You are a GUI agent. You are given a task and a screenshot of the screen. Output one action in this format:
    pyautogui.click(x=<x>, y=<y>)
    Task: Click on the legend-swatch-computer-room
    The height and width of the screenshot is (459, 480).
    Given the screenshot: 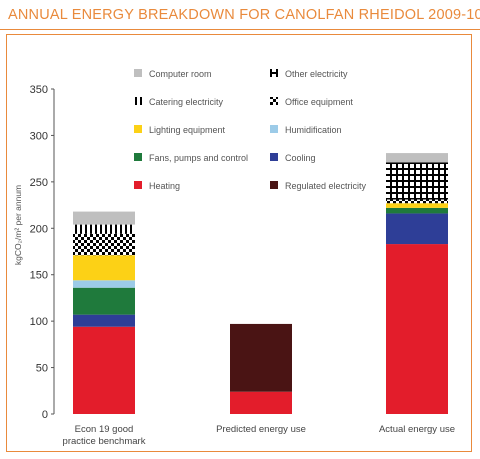 What is the action you would take?
    pyautogui.click(x=138, y=73)
    